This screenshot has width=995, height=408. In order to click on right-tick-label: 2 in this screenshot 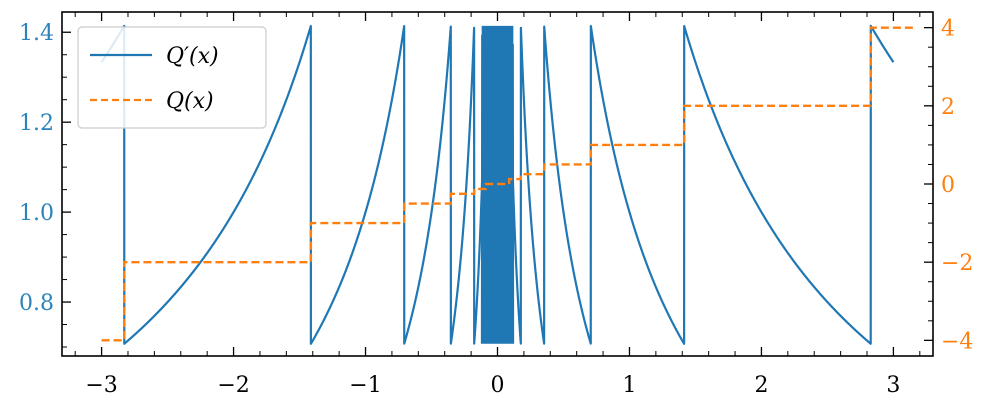, I will do `click(948, 107)`.